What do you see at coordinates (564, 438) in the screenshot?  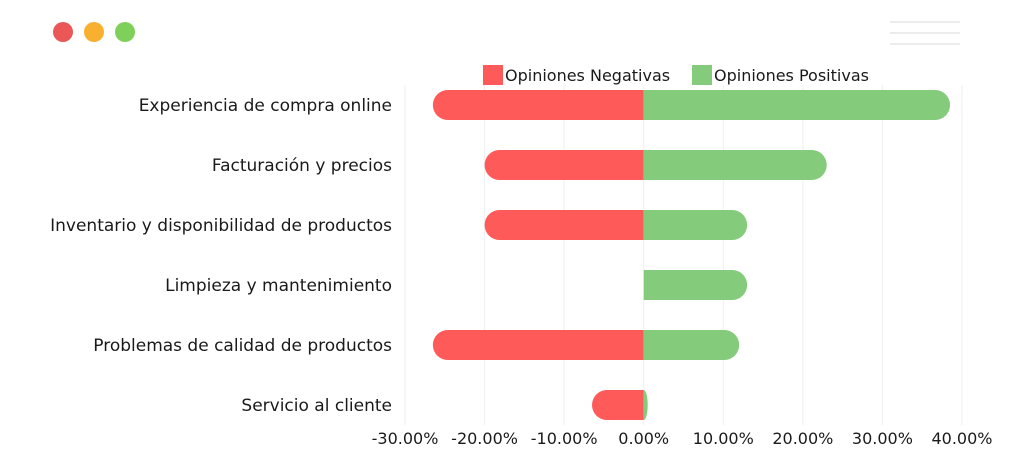 I see `x-tick-label: -10.00%` at bounding box center [564, 438].